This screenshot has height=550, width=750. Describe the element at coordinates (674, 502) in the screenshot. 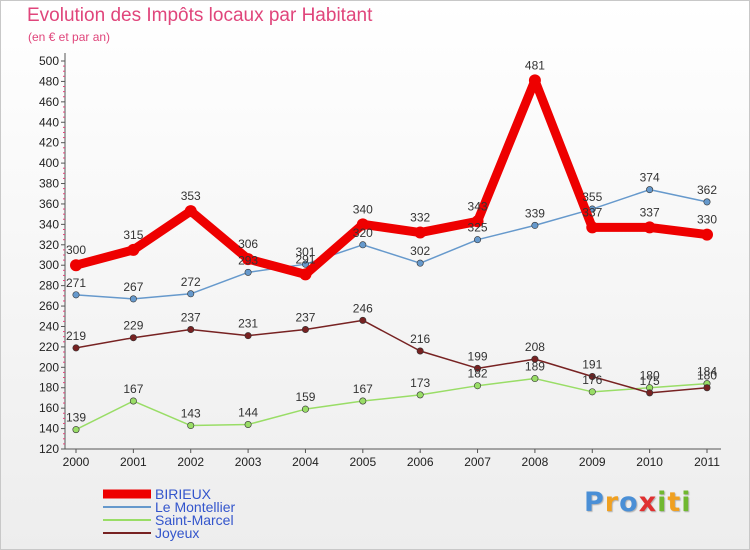

I see `logo-letter: t` at that location.